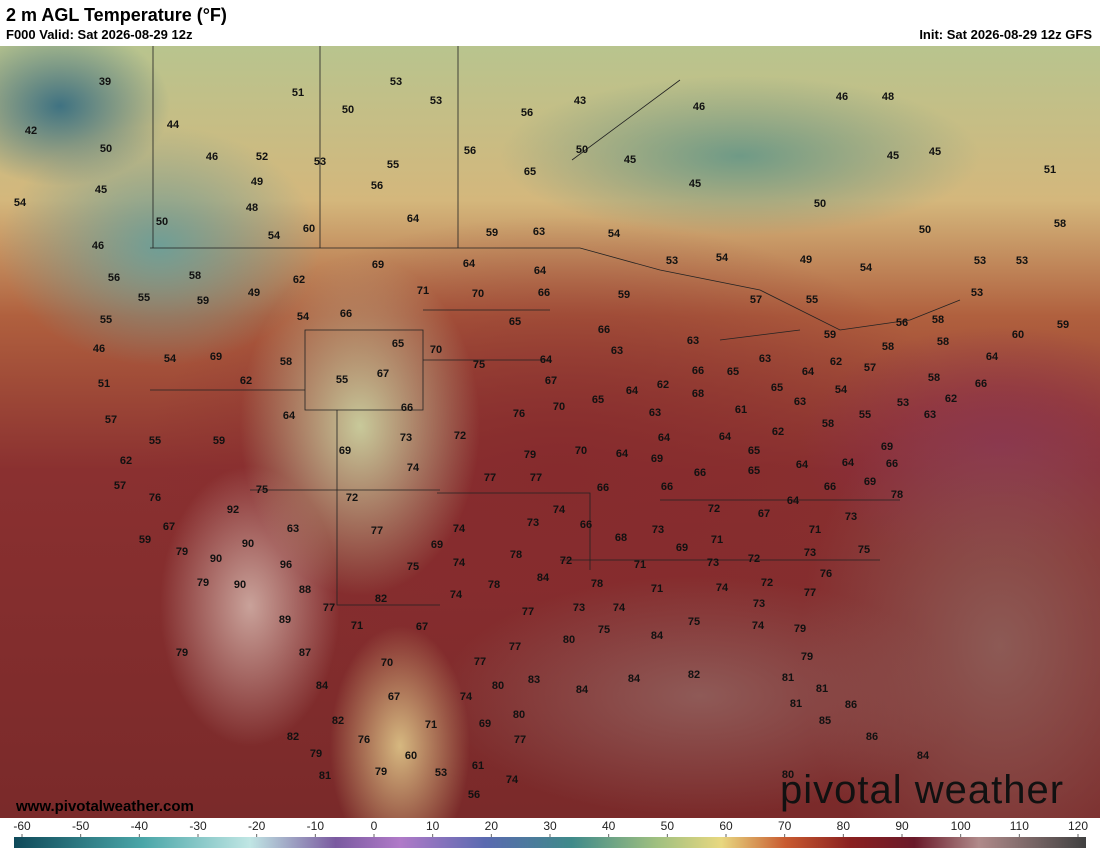  Describe the element at coordinates (305, 653) in the screenshot. I see `station-value: 87` at that location.